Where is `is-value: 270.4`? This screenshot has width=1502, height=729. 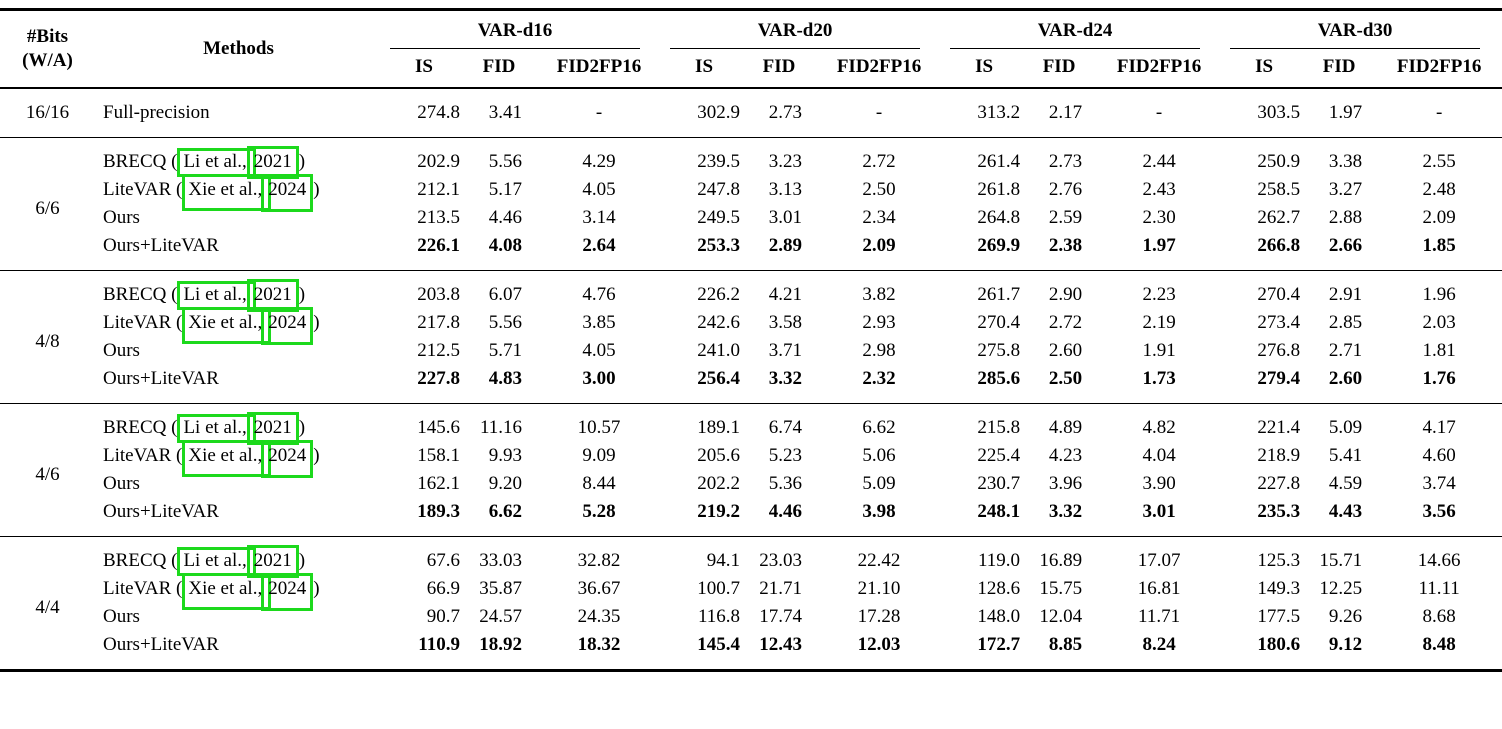 is-value: 270.4 is located at coordinates (1279, 294).